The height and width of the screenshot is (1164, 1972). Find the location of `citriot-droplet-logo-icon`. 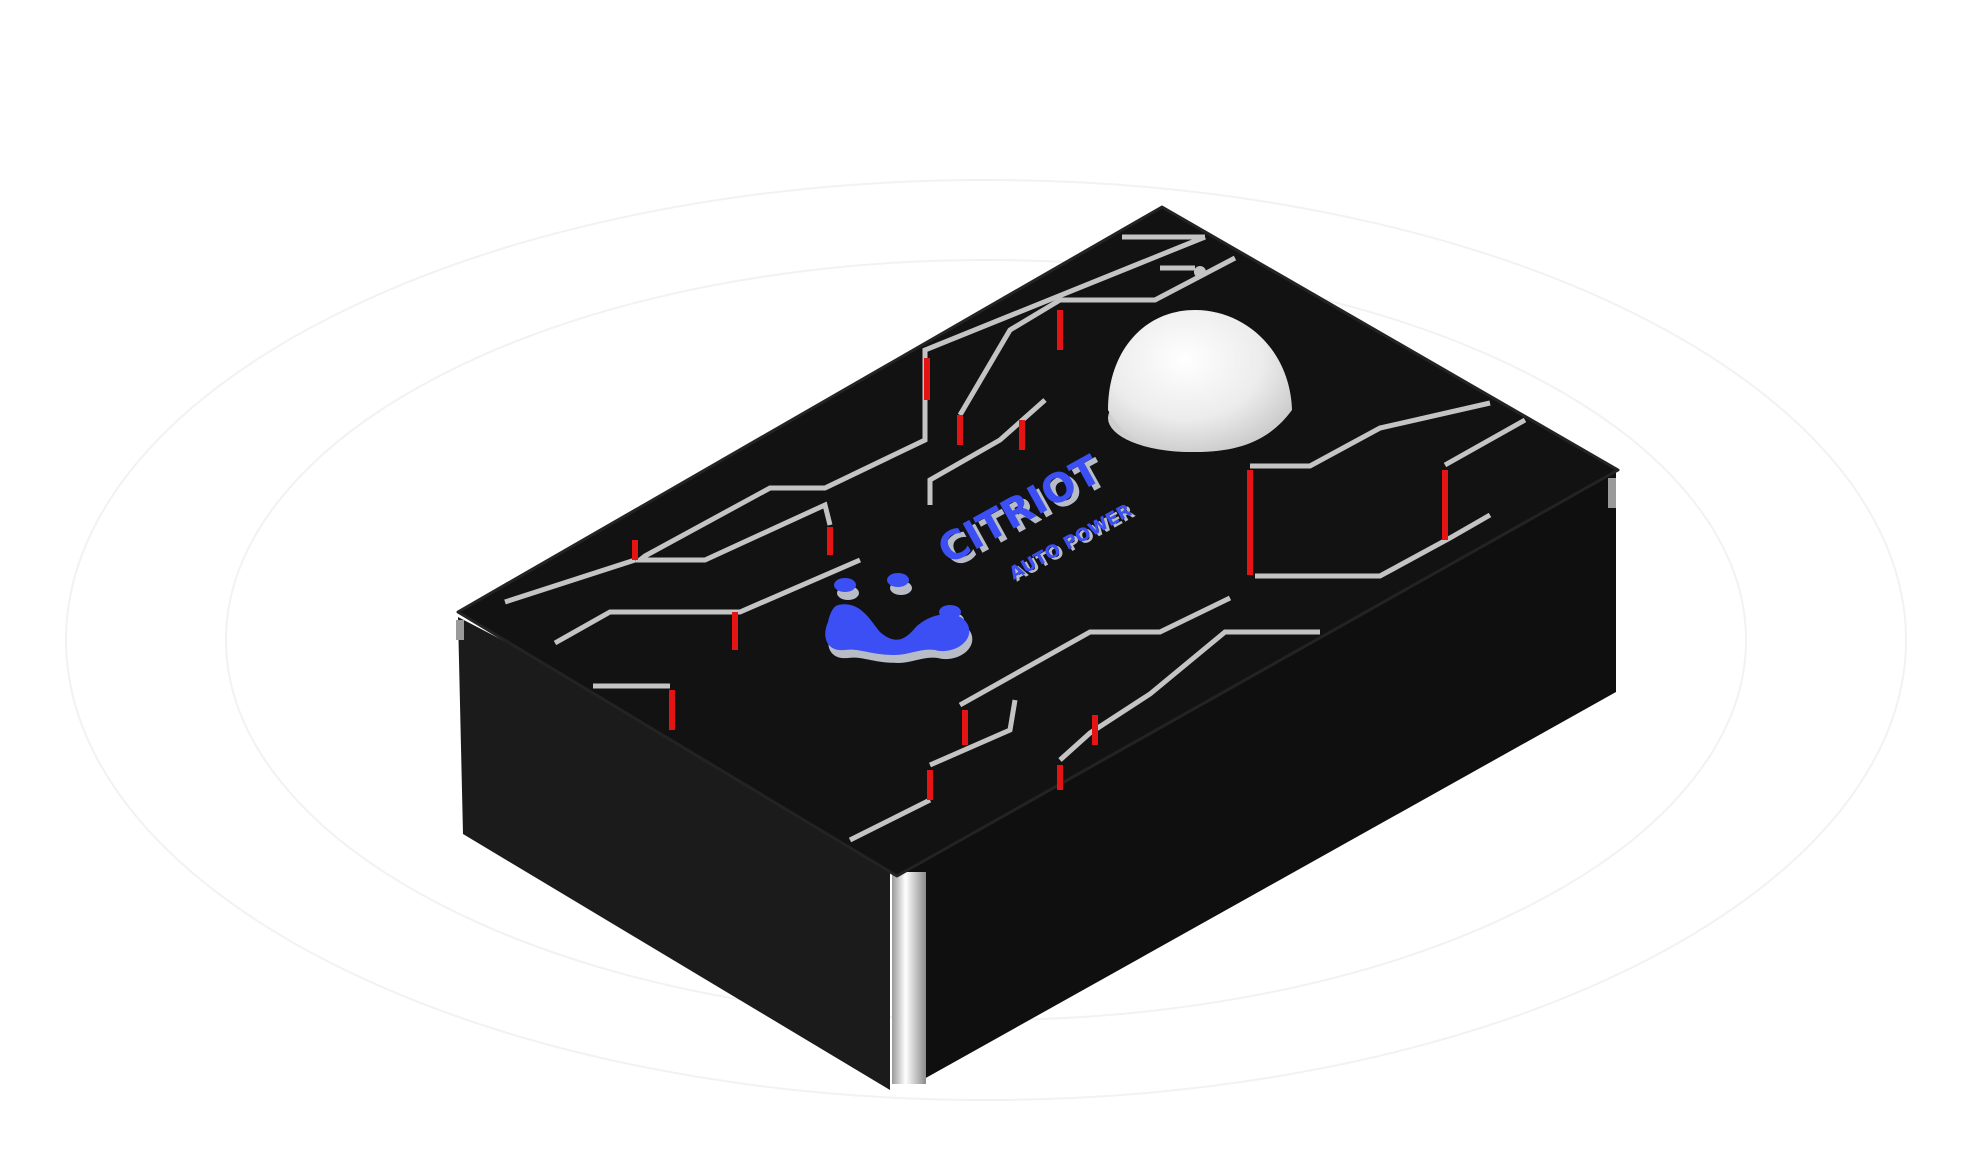

citriot-droplet-logo-icon is located at coordinates (899, 618).